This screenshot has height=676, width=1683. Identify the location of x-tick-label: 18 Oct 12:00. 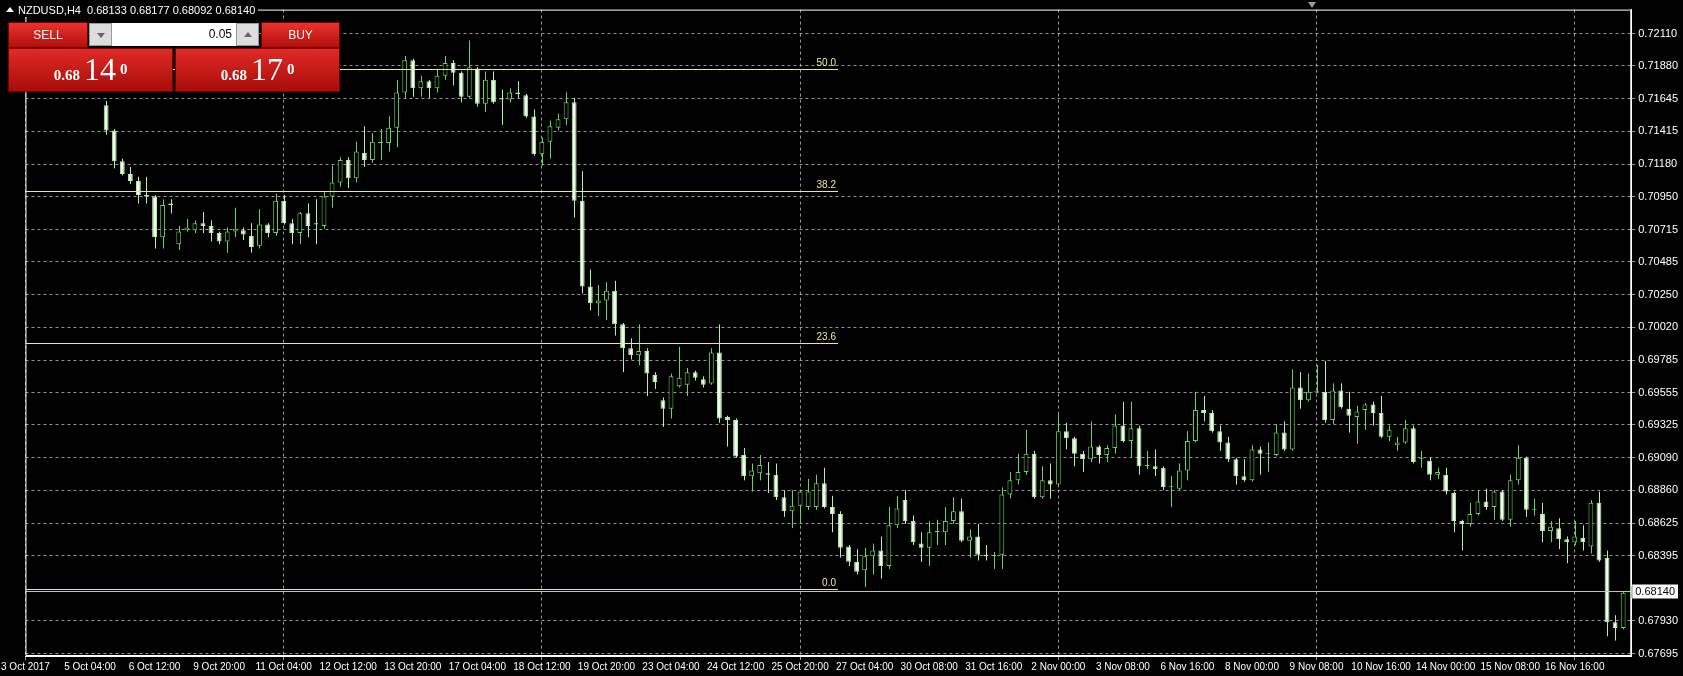
(542, 666).